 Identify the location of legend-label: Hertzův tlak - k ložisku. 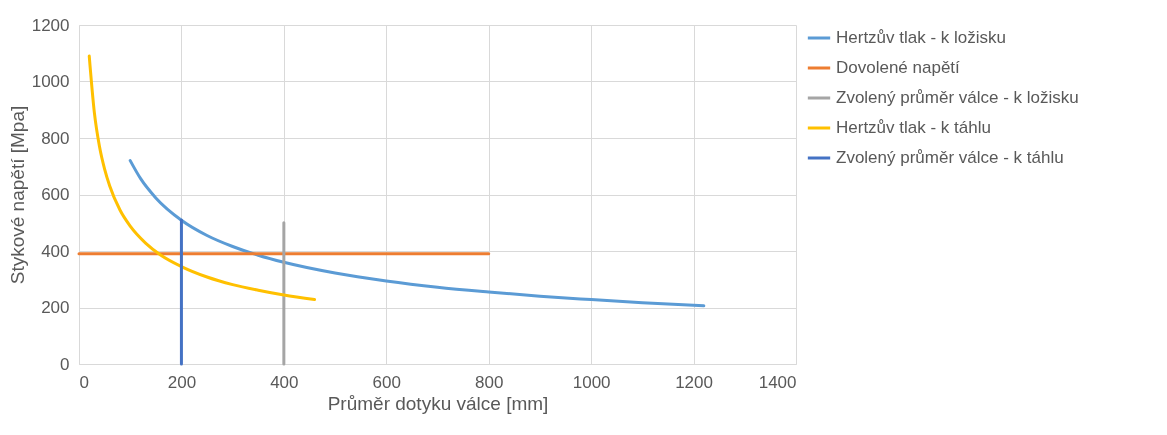
(921, 37).